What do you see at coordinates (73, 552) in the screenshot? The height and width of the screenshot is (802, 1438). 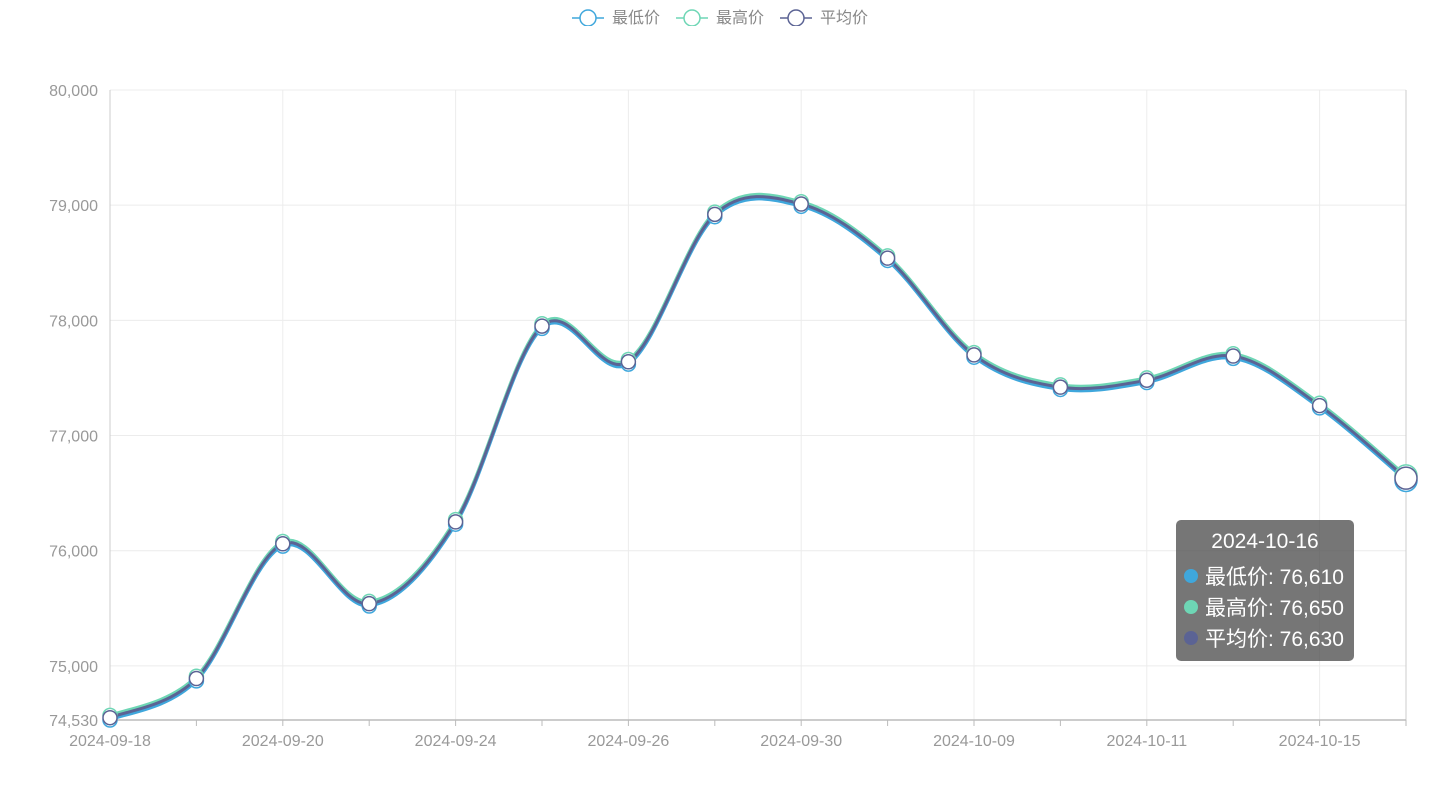 I see `y-tick-label: 76,000` at bounding box center [73, 552].